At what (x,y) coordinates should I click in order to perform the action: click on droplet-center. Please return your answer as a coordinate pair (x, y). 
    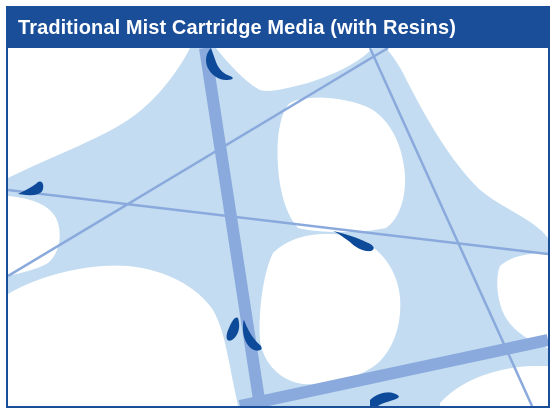
    Looking at the image, I should click on (353, 241).